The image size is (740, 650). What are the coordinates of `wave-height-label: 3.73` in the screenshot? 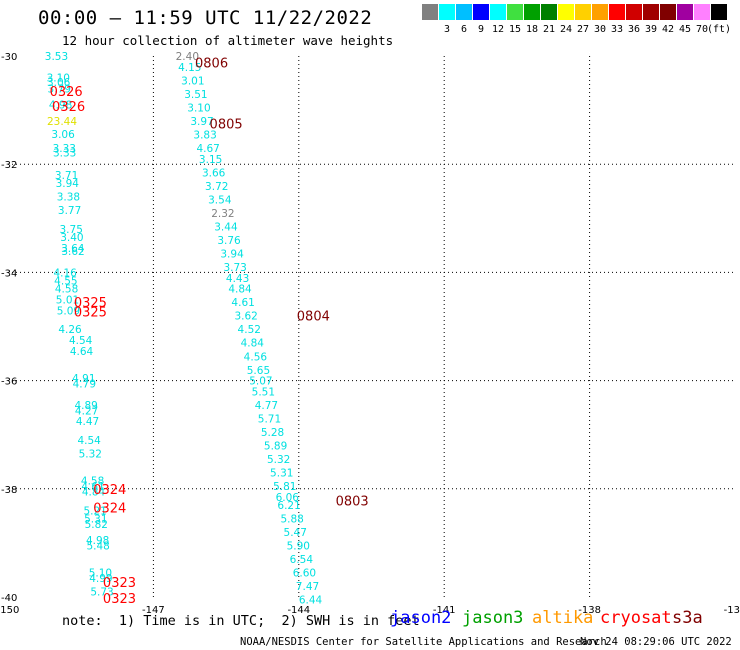 It's located at (234, 268).